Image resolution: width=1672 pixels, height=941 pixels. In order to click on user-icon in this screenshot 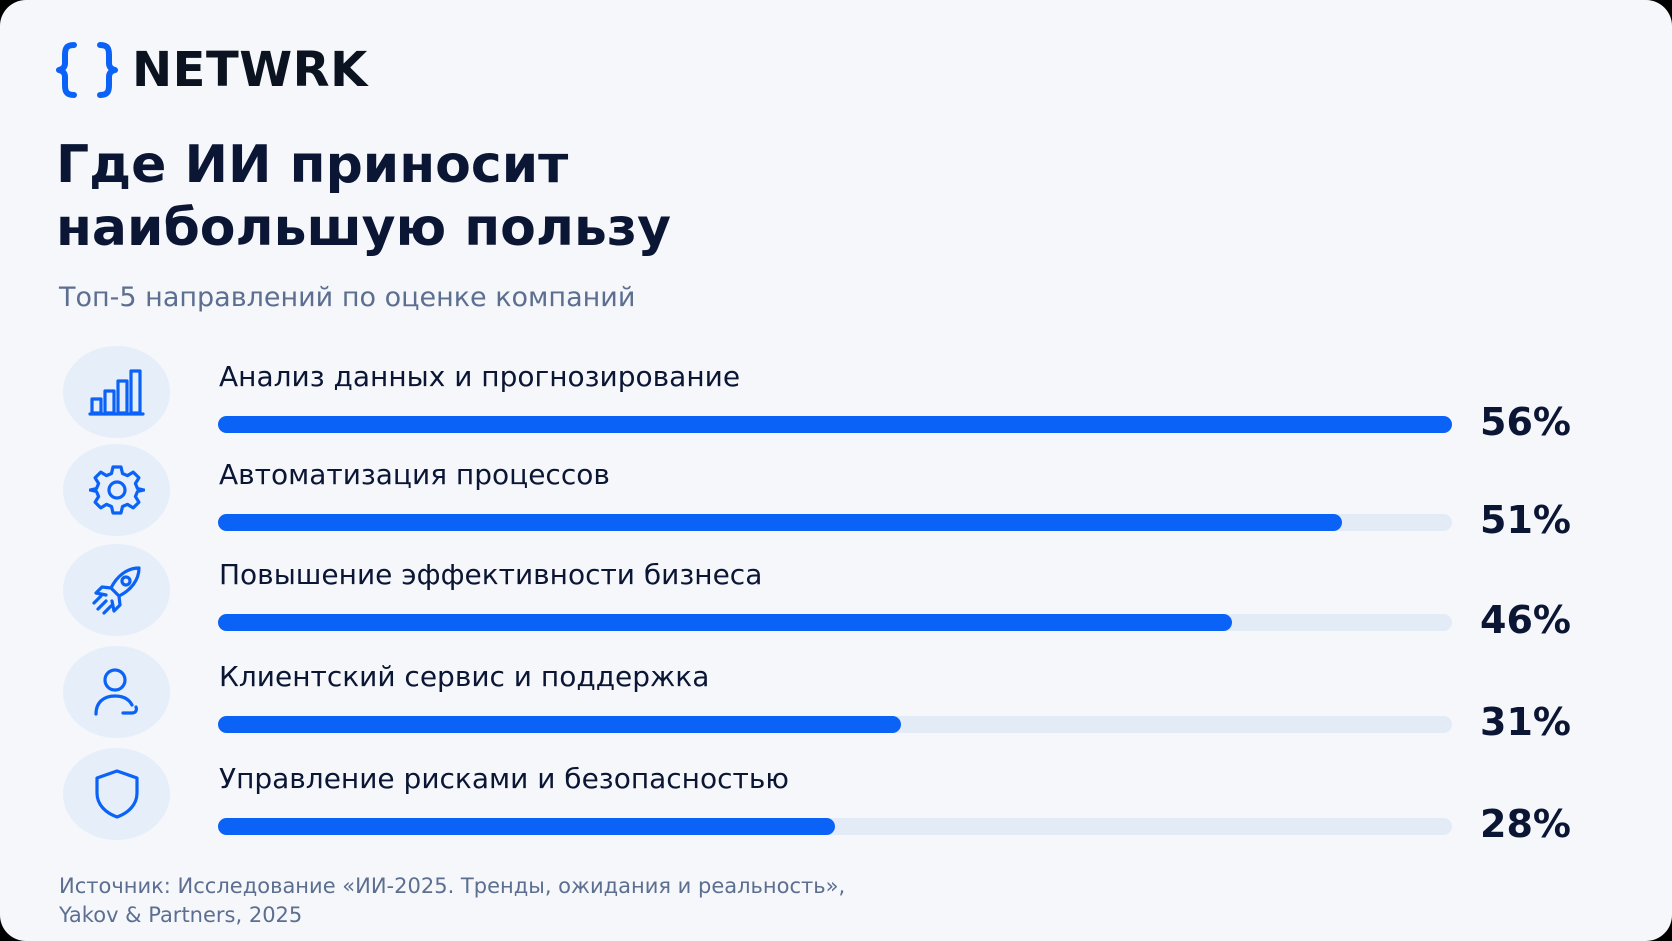, I will do `click(115, 692)`.